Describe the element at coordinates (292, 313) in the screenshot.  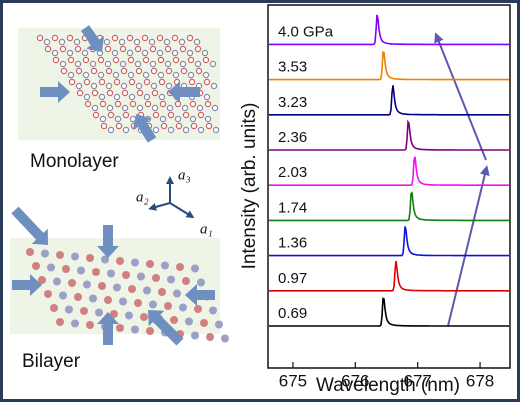
I see `series-label: 0.69` at that location.